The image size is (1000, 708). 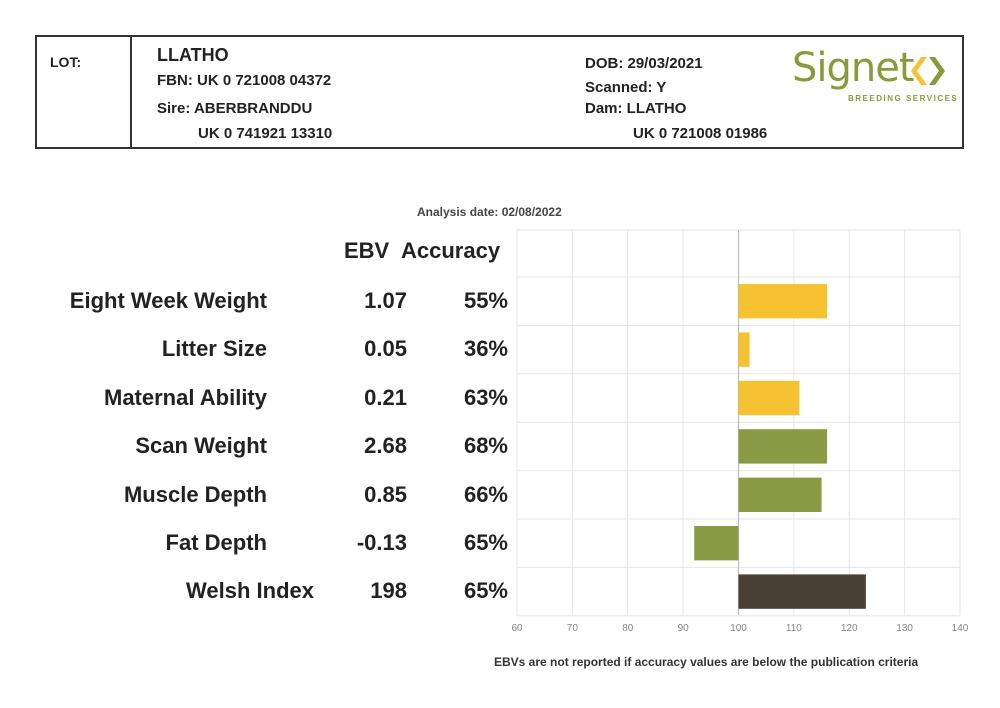 What do you see at coordinates (485, 397) in the screenshot?
I see `accuracy-value: 63%` at bounding box center [485, 397].